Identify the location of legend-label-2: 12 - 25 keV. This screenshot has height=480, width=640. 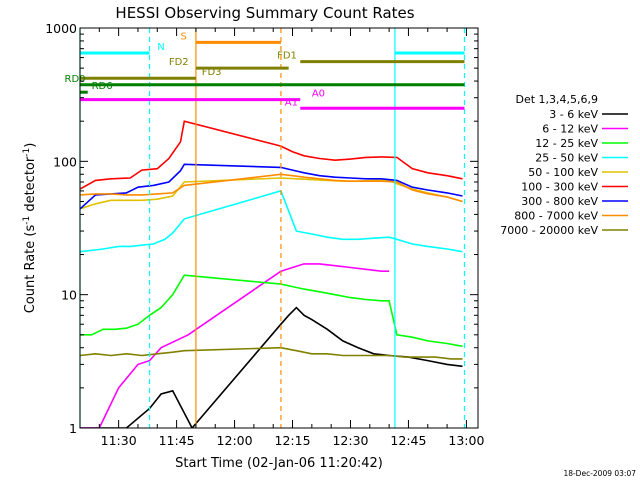
(566, 143).